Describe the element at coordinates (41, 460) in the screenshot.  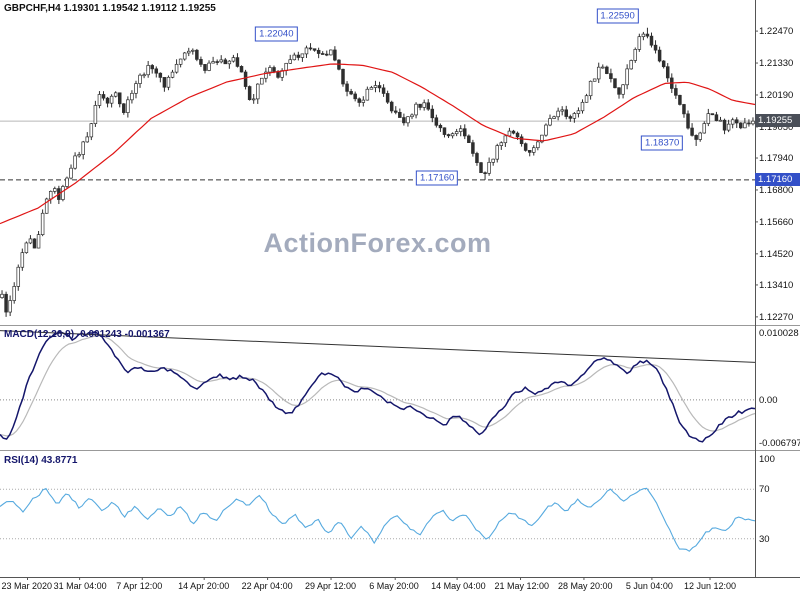
I see `rsi-indicator-label: RSI(14) 43.8771` at that location.